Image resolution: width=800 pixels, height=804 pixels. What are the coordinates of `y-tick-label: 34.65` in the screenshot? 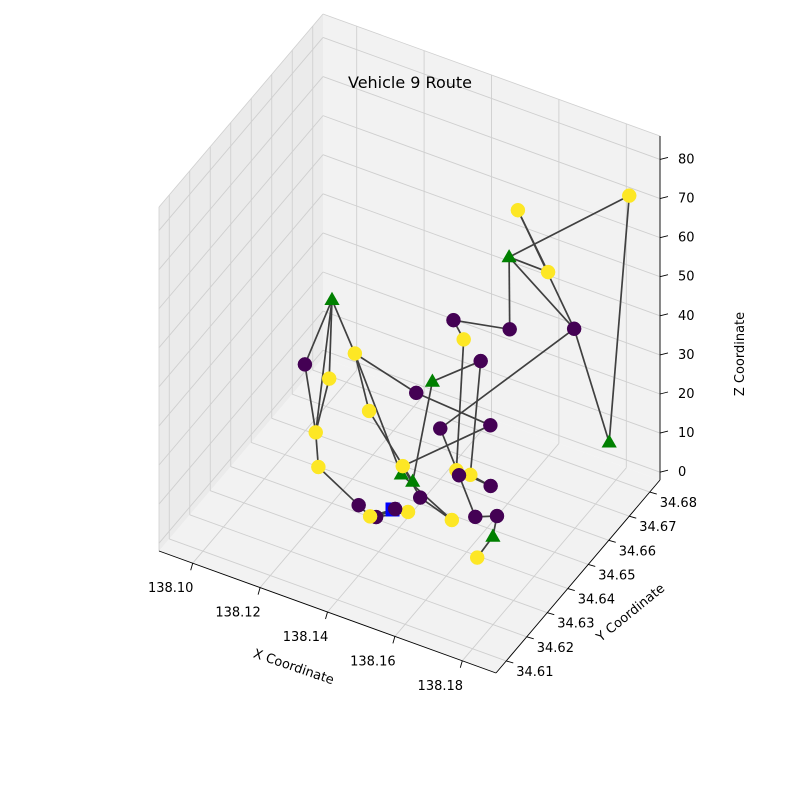 It's located at (616, 575).